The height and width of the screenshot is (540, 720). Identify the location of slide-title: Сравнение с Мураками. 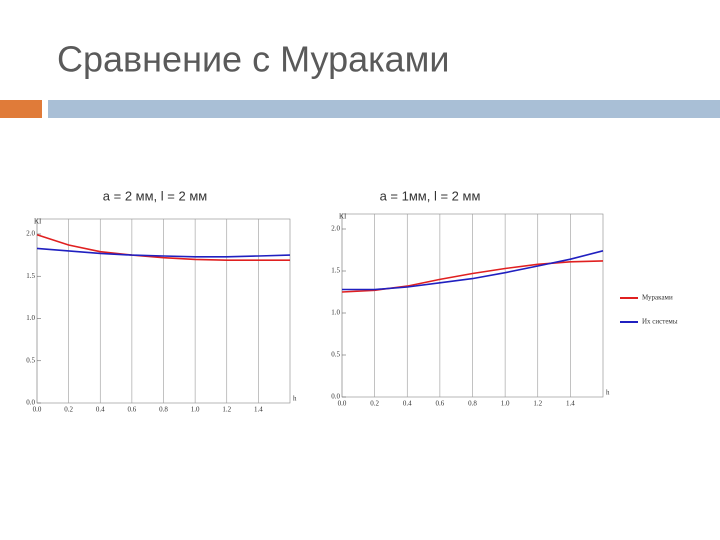
(253, 59).